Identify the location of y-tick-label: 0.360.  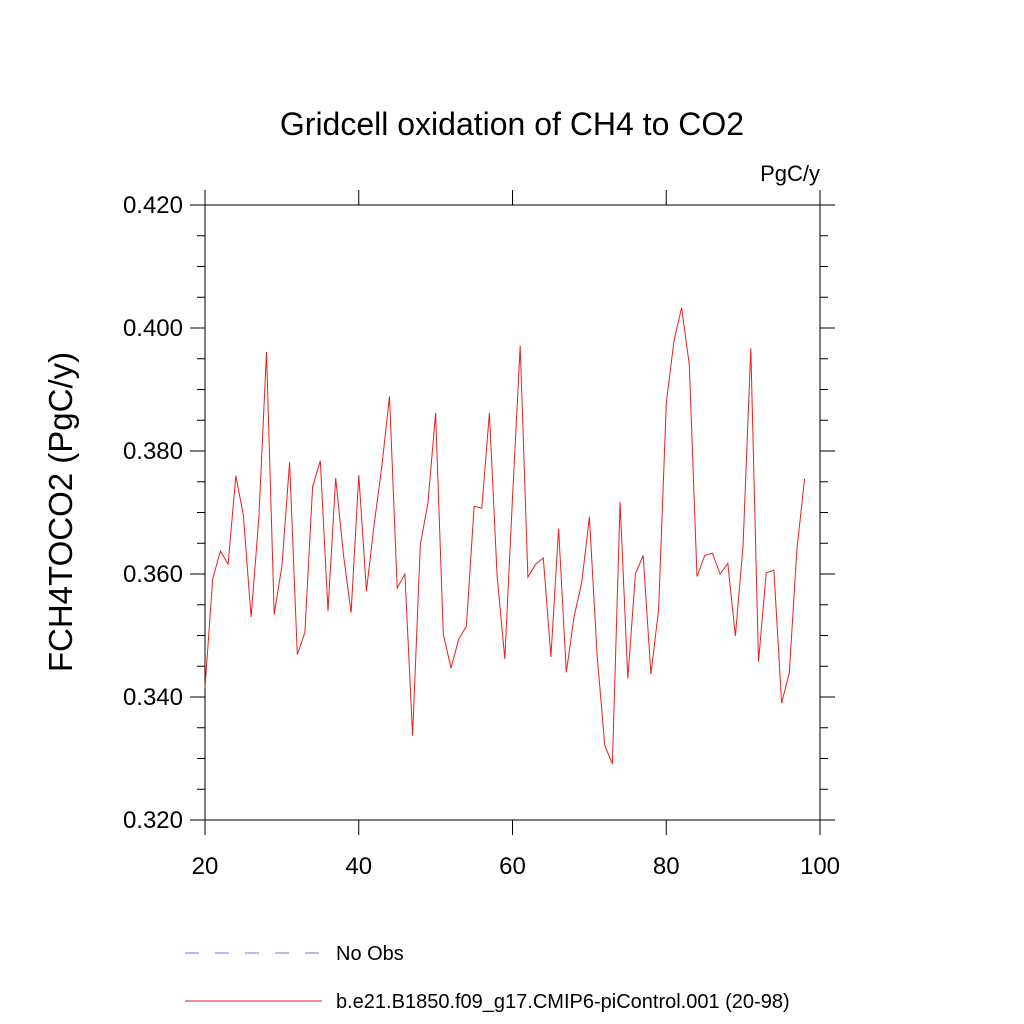
(153, 574).